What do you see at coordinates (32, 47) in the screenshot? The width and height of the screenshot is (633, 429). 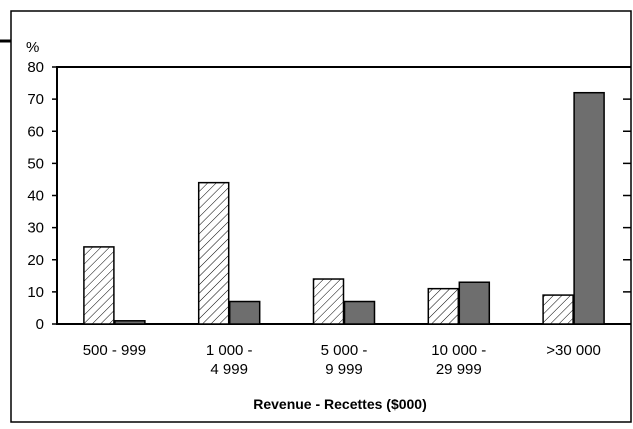 I see `y-axis-label: %` at bounding box center [32, 47].